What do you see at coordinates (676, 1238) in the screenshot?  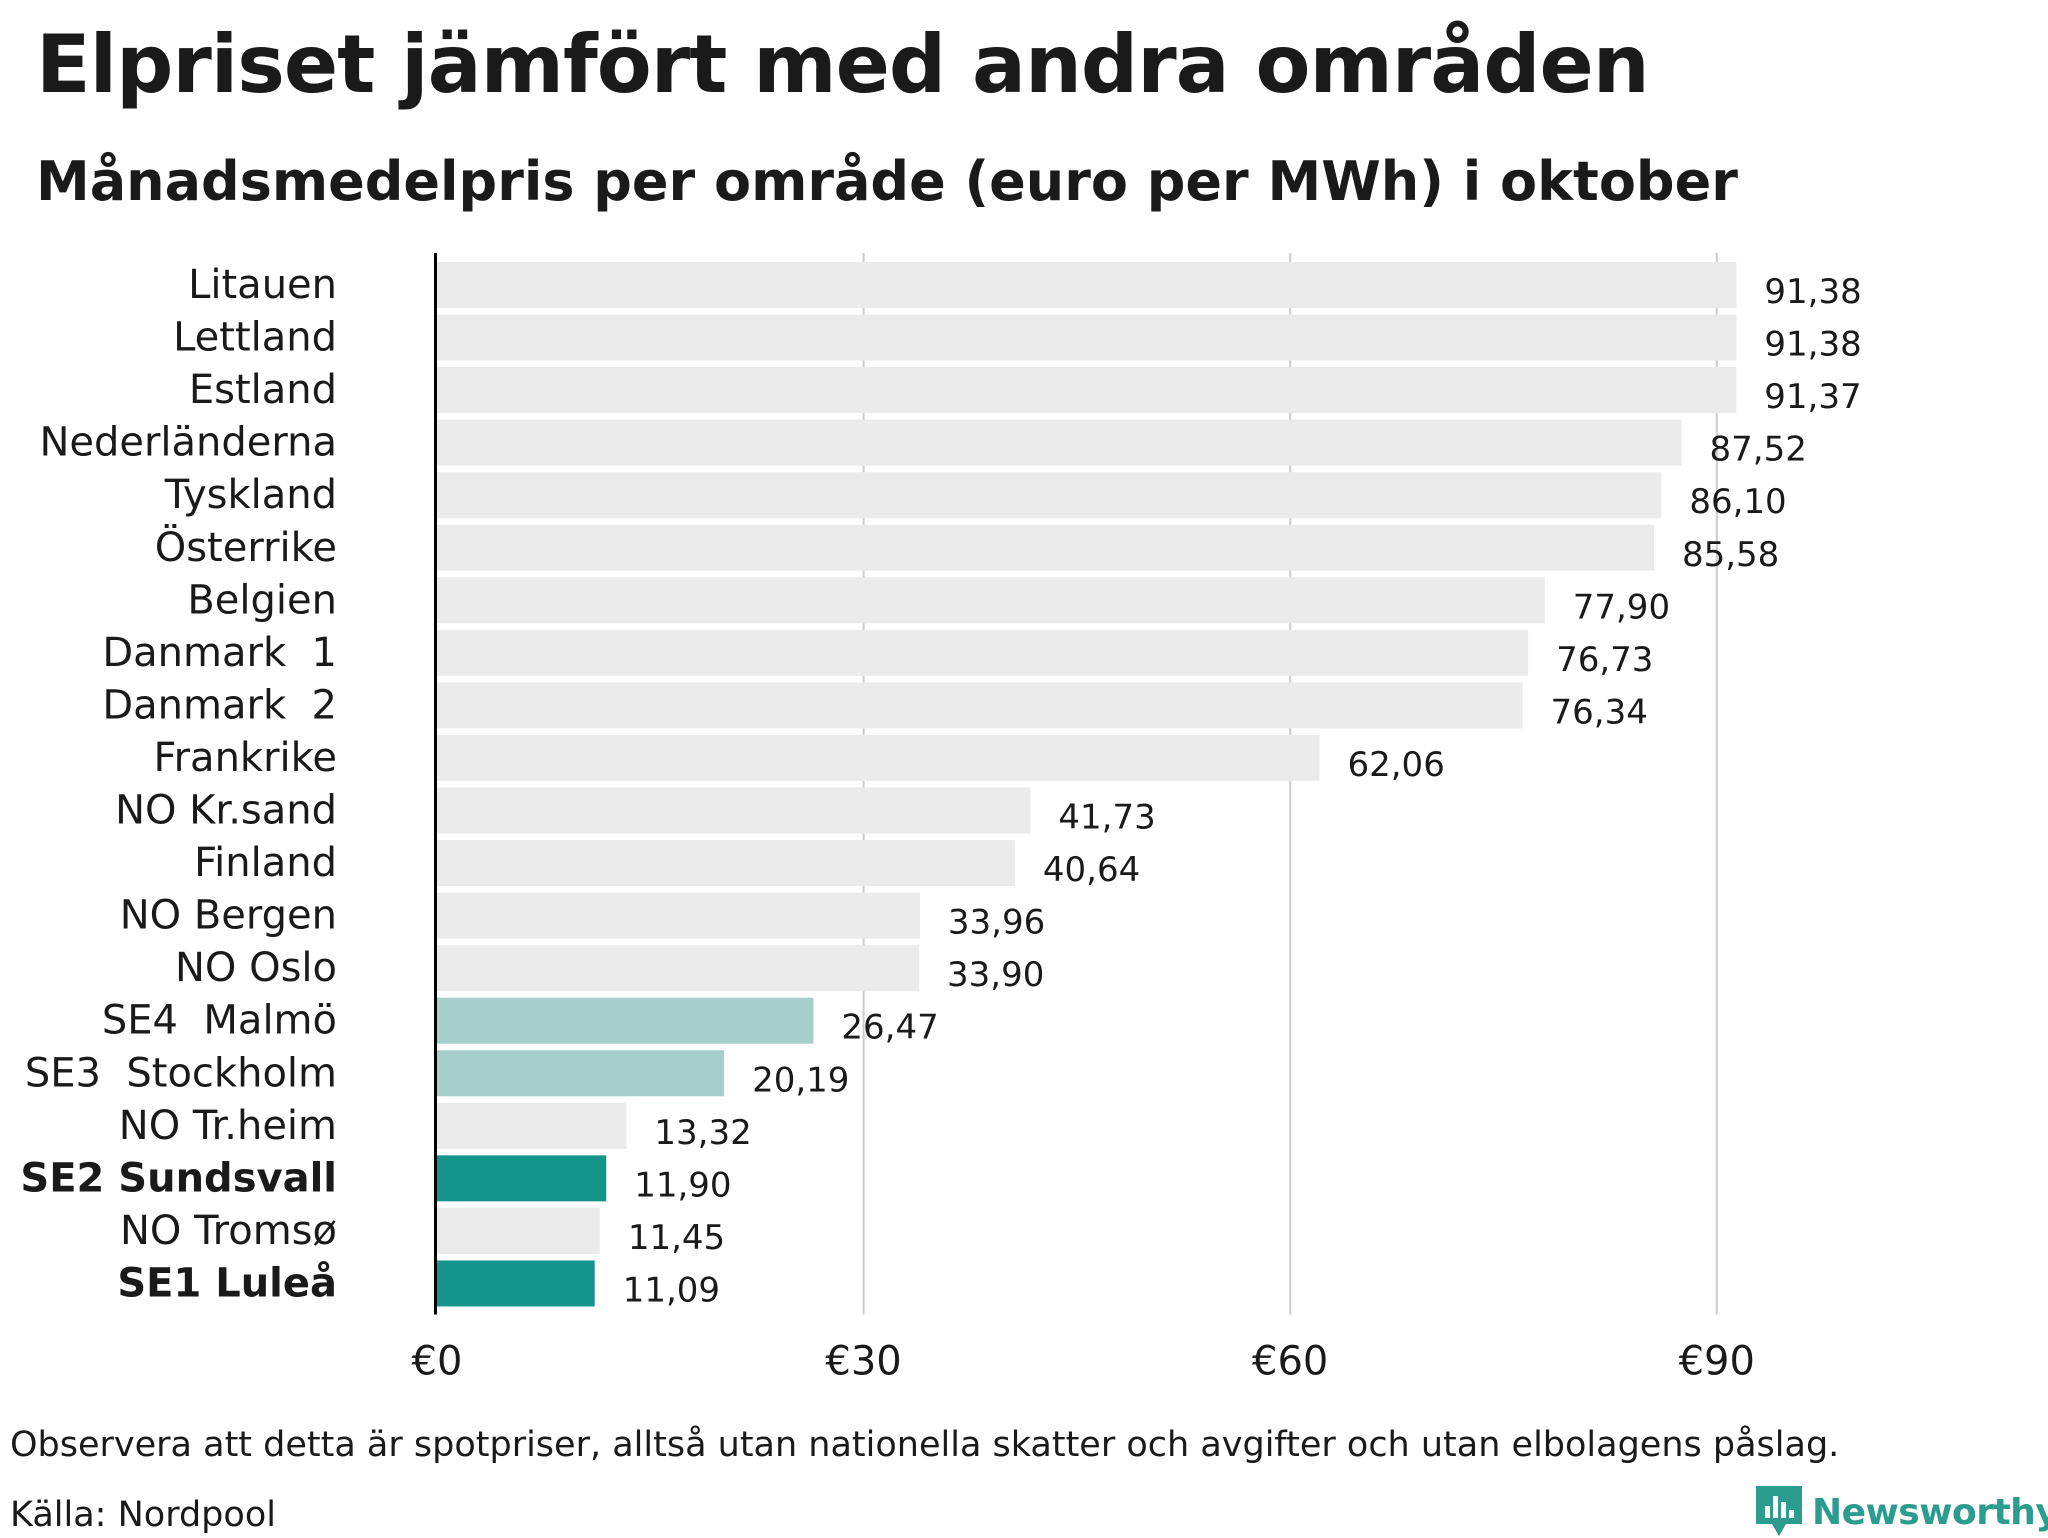 I see `value-label: 11,45` at bounding box center [676, 1238].